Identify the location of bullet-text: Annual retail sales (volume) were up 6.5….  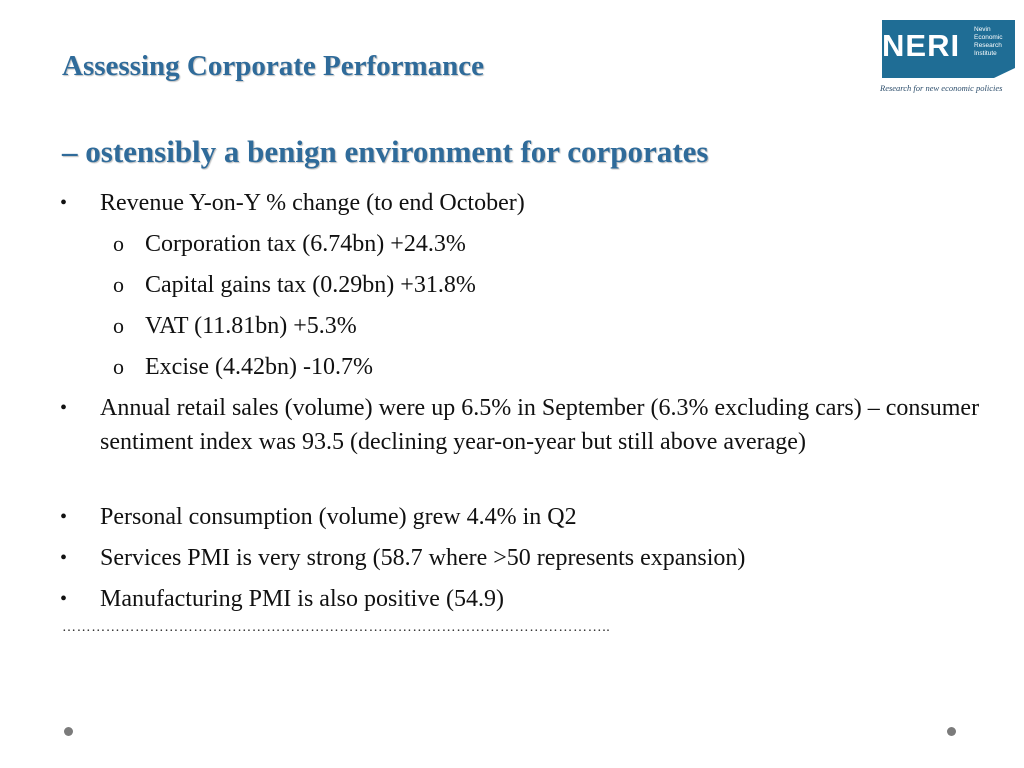
(540, 425).